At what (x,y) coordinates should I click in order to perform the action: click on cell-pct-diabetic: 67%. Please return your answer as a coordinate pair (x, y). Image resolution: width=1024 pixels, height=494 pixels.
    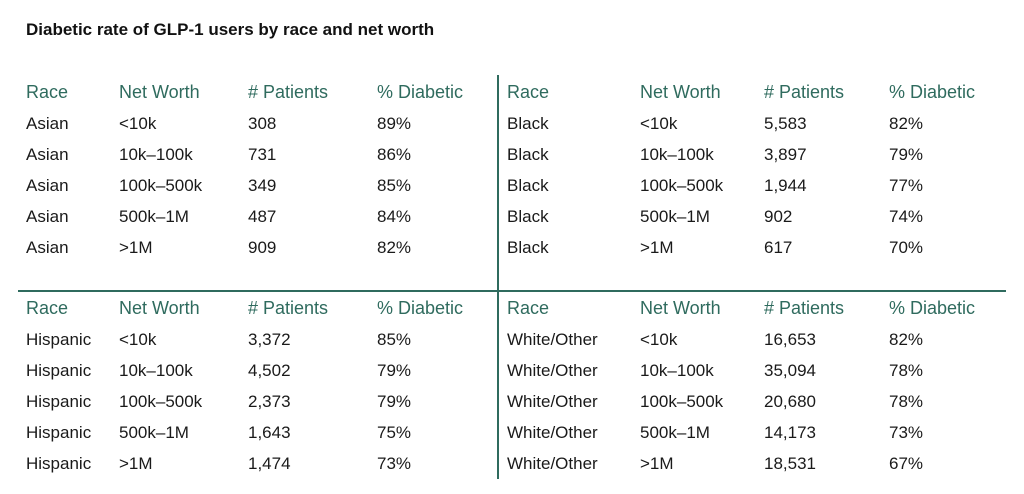
    Looking at the image, I should click on (906, 463).